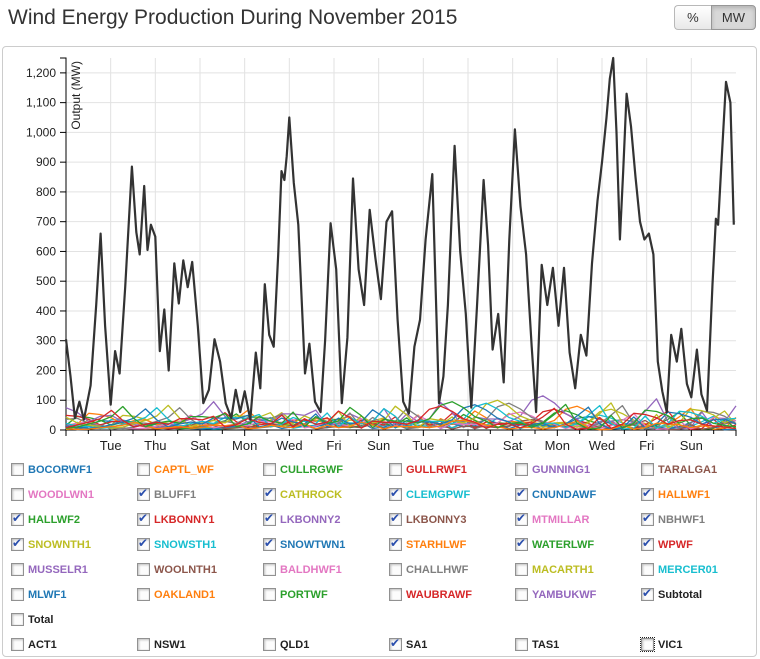 This screenshot has height=659, width=760. I want to click on x-tick-label: Sun, so click(691, 445).